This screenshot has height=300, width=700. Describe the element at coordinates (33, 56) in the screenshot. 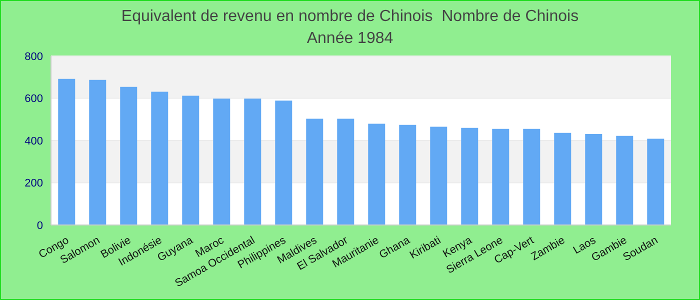

I see `y-tick-label: 800` at that location.